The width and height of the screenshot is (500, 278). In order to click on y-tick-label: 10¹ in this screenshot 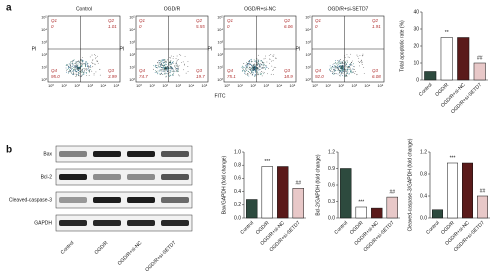, I will do `click(309, 68)`.